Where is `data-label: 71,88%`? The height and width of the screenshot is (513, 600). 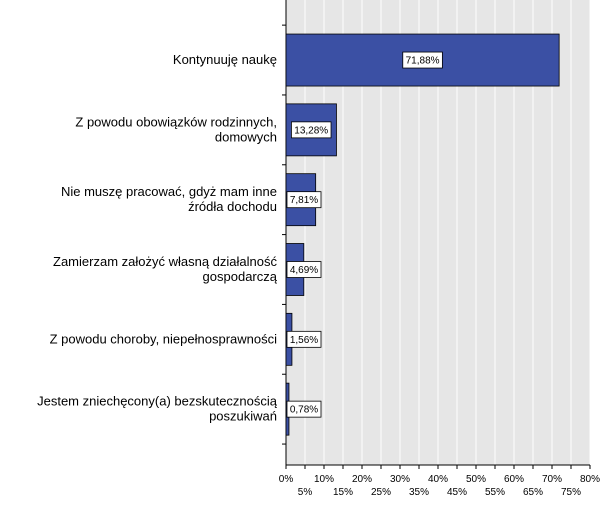 data-label: 71,88% is located at coordinates (423, 61).